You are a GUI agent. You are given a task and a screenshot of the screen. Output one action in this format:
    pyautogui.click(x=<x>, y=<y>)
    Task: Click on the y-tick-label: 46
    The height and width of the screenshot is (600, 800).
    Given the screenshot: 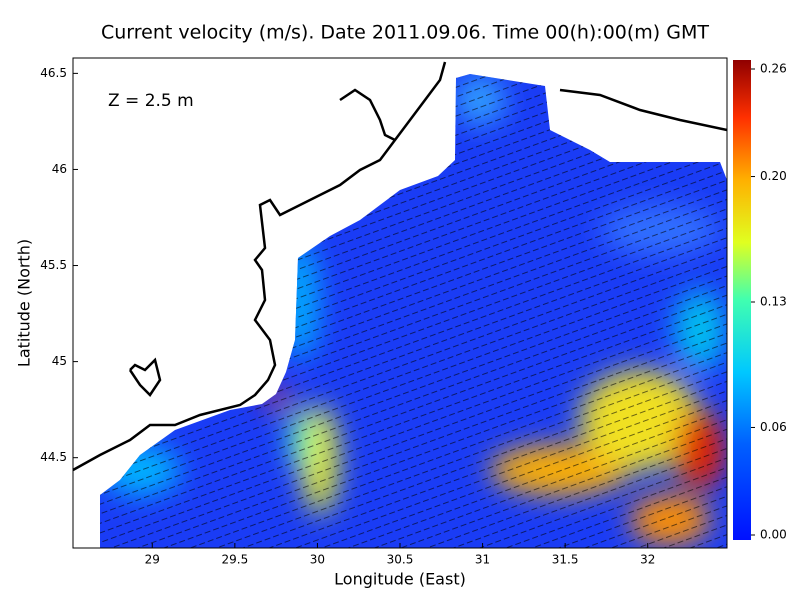 What is the action you would take?
    pyautogui.click(x=59, y=169)
    